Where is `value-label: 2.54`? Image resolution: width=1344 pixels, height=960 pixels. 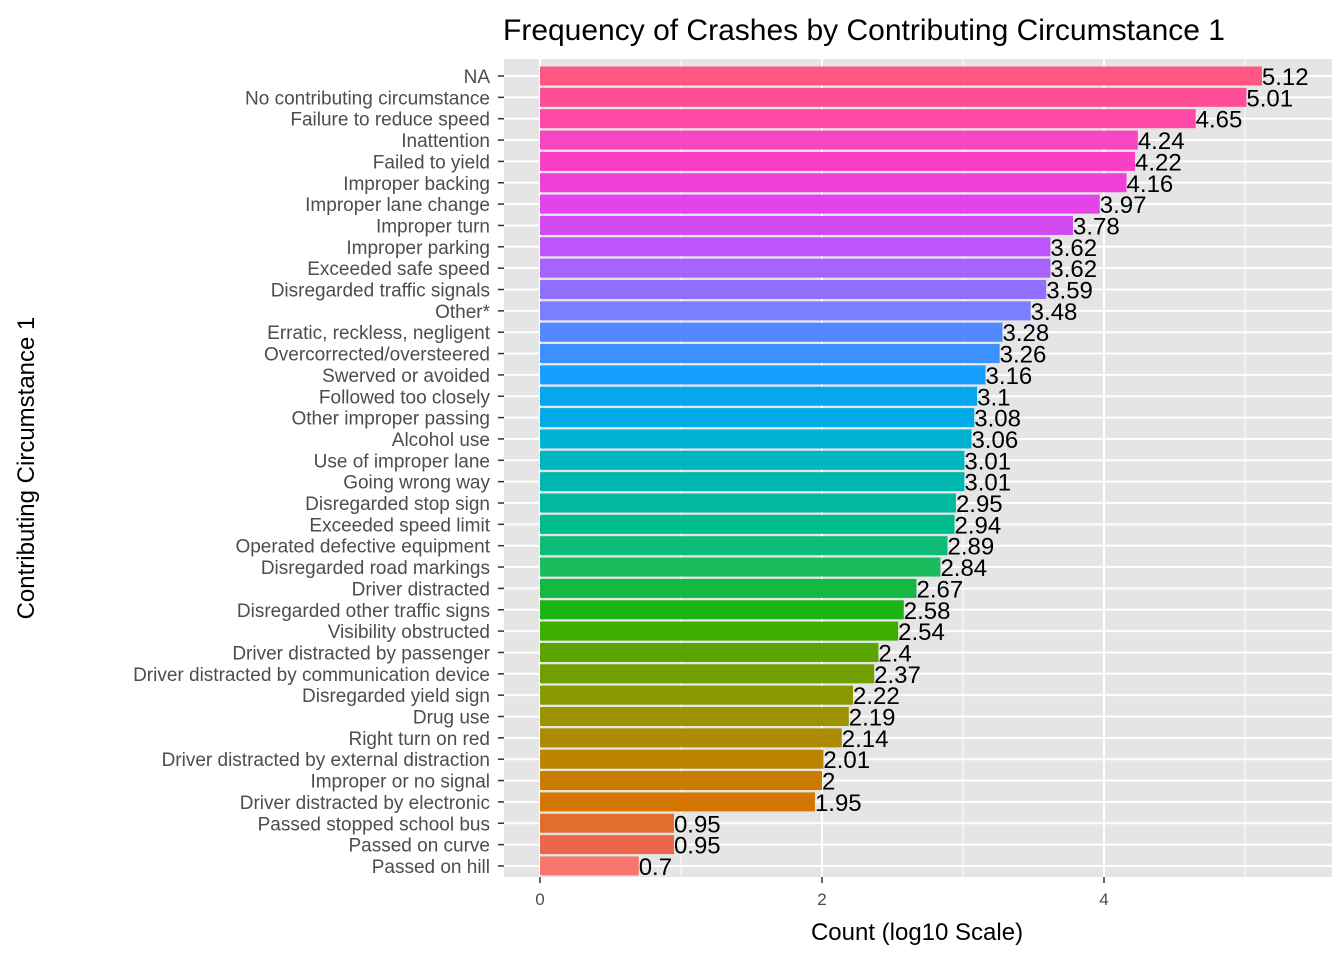 value-label: 2.54 is located at coordinates (921, 632).